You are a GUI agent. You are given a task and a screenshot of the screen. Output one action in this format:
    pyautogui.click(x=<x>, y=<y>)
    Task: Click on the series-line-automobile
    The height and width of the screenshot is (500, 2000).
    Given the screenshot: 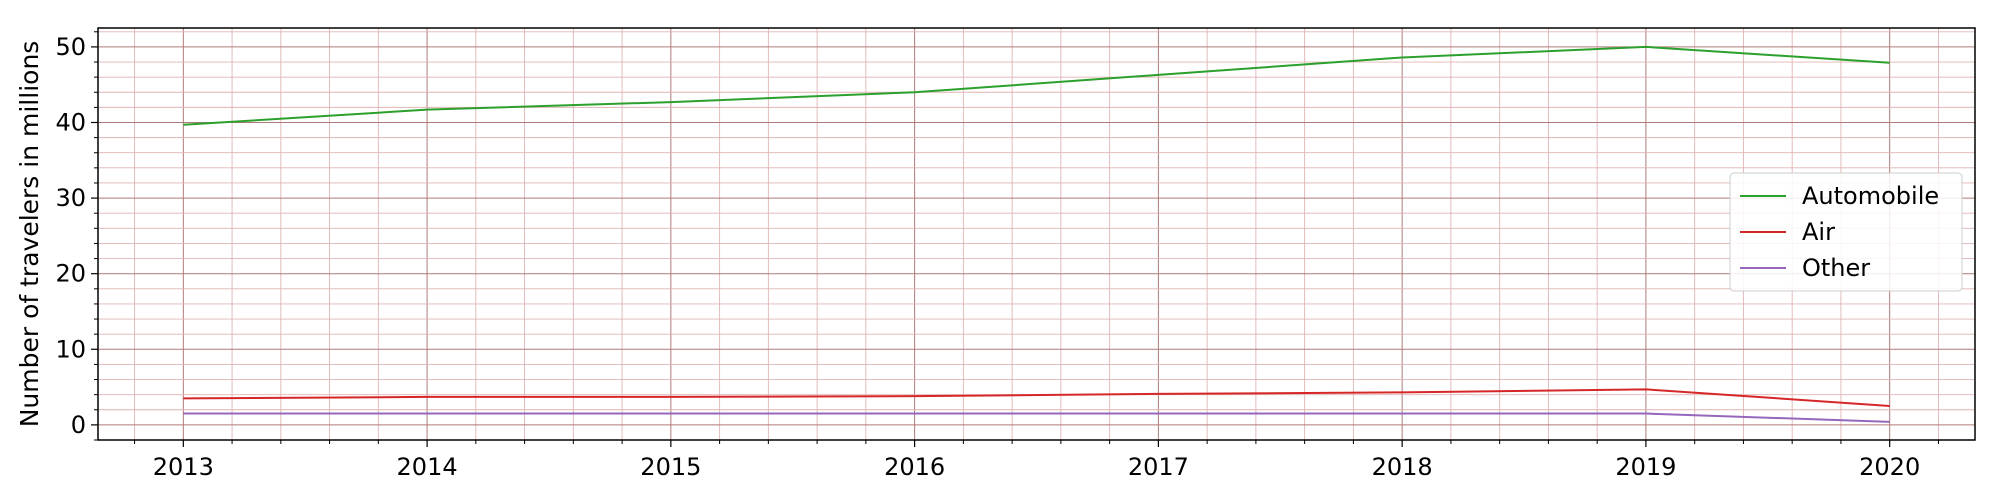 What is the action you would take?
    pyautogui.click(x=1036, y=85)
    